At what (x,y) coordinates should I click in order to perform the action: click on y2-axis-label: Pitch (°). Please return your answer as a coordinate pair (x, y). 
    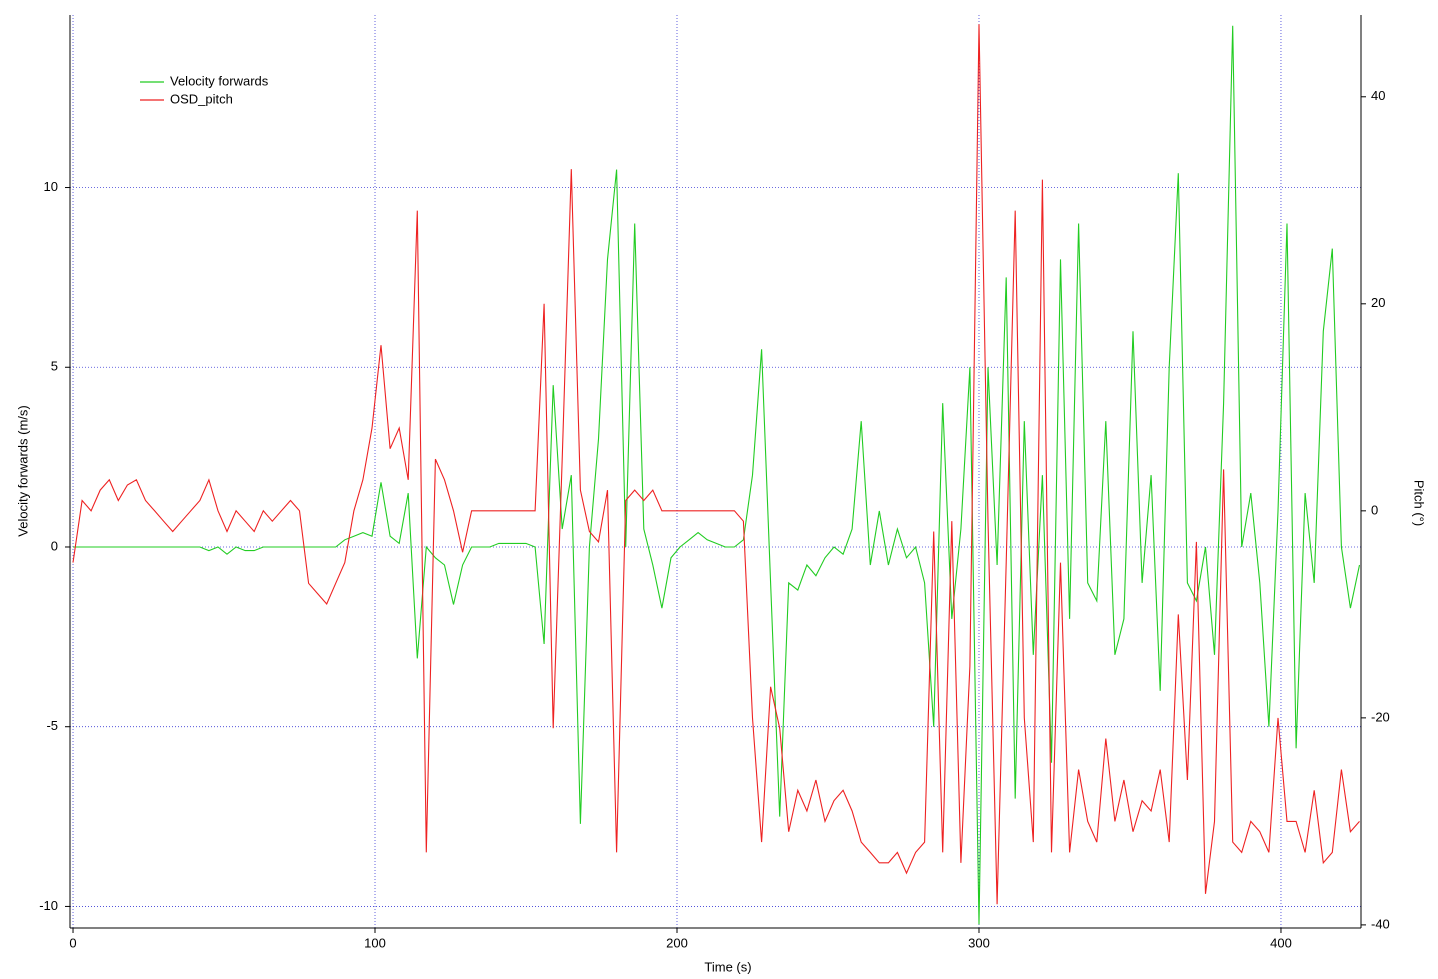
    Looking at the image, I should click on (1419, 503).